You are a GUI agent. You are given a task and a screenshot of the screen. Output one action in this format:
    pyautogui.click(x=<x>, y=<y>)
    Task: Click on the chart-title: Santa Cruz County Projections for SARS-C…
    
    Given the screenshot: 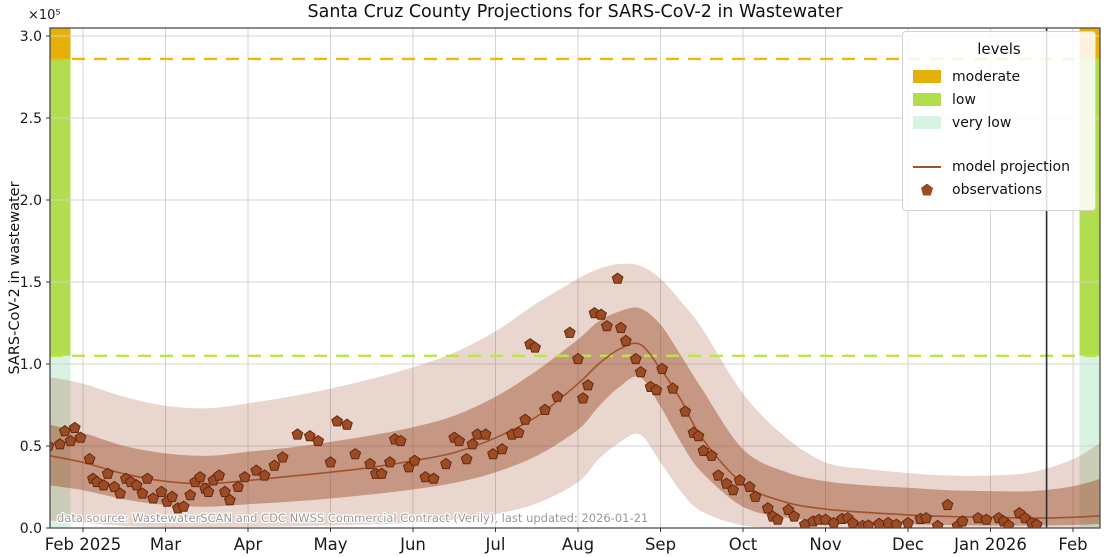 What is the action you would take?
    pyautogui.click(x=575, y=12)
    